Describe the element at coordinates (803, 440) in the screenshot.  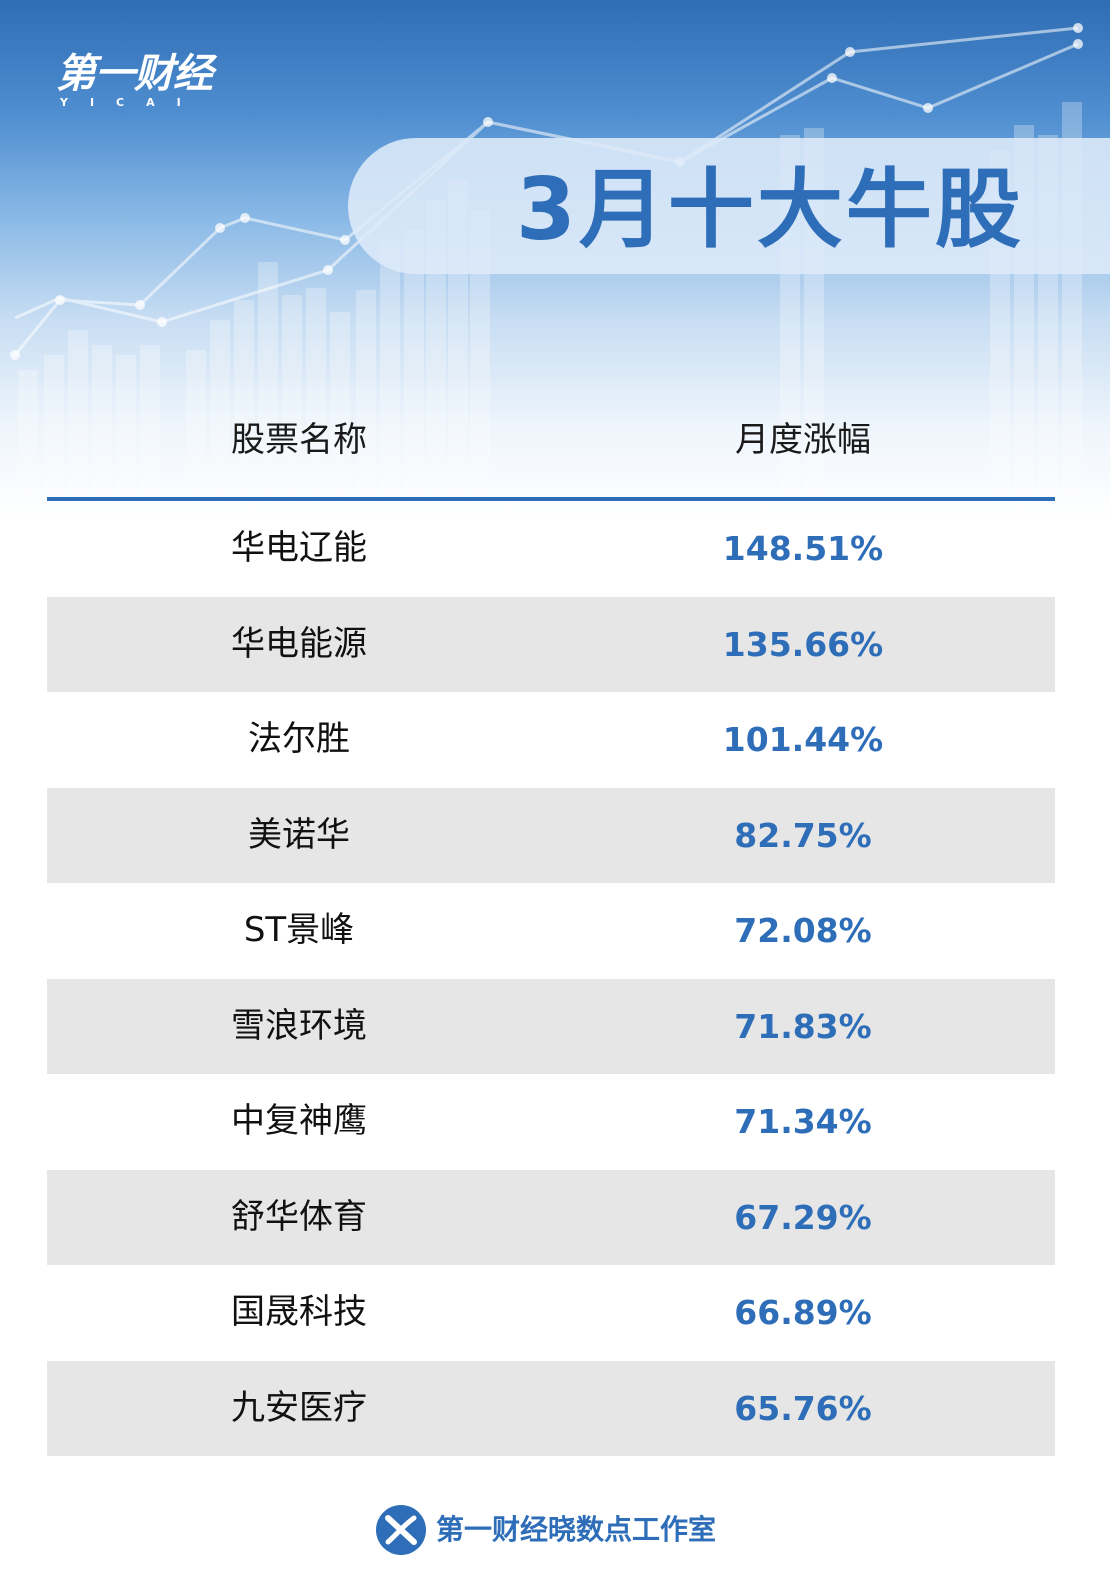
I see `column-header-change: 月度涨幅` at that location.